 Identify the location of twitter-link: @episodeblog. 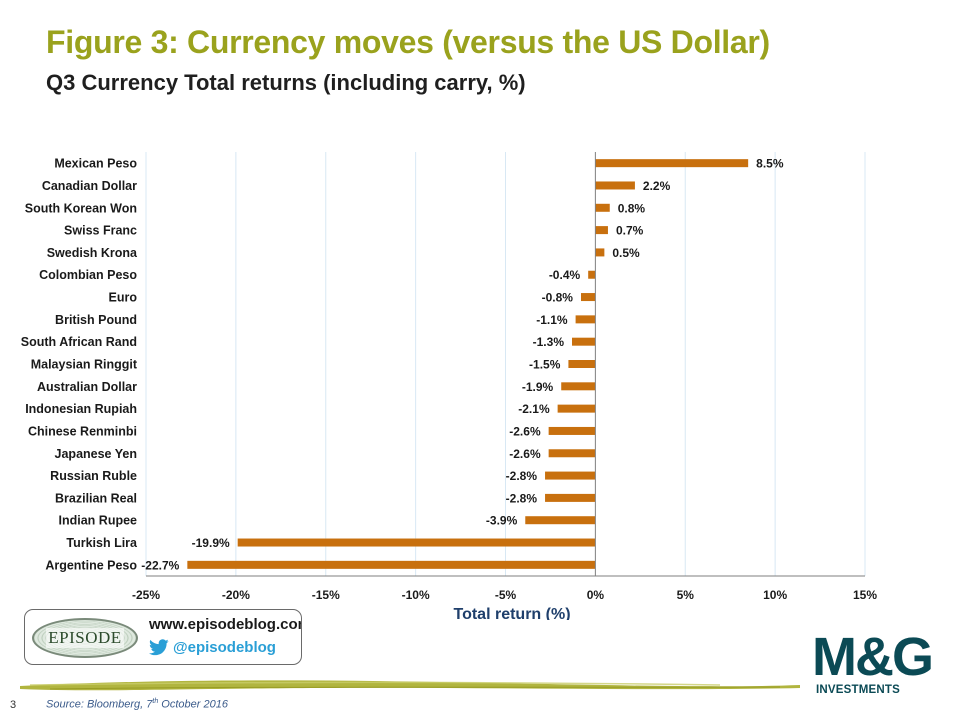
(212, 647).